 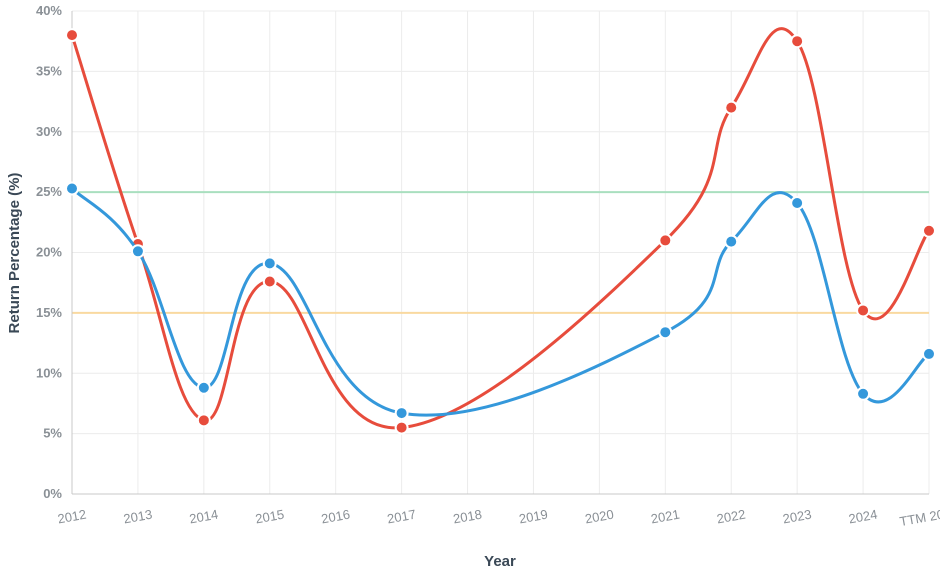 I want to click on y-tick-label: 0%, so click(x=52, y=493).